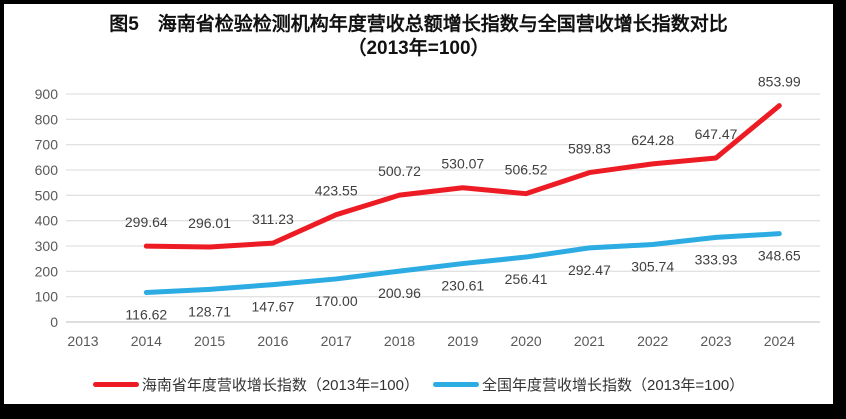  What do you see at coordinates (526, 279) in the screenshot?
I see `data-label: 256.41` at bounding box center [526, 279].